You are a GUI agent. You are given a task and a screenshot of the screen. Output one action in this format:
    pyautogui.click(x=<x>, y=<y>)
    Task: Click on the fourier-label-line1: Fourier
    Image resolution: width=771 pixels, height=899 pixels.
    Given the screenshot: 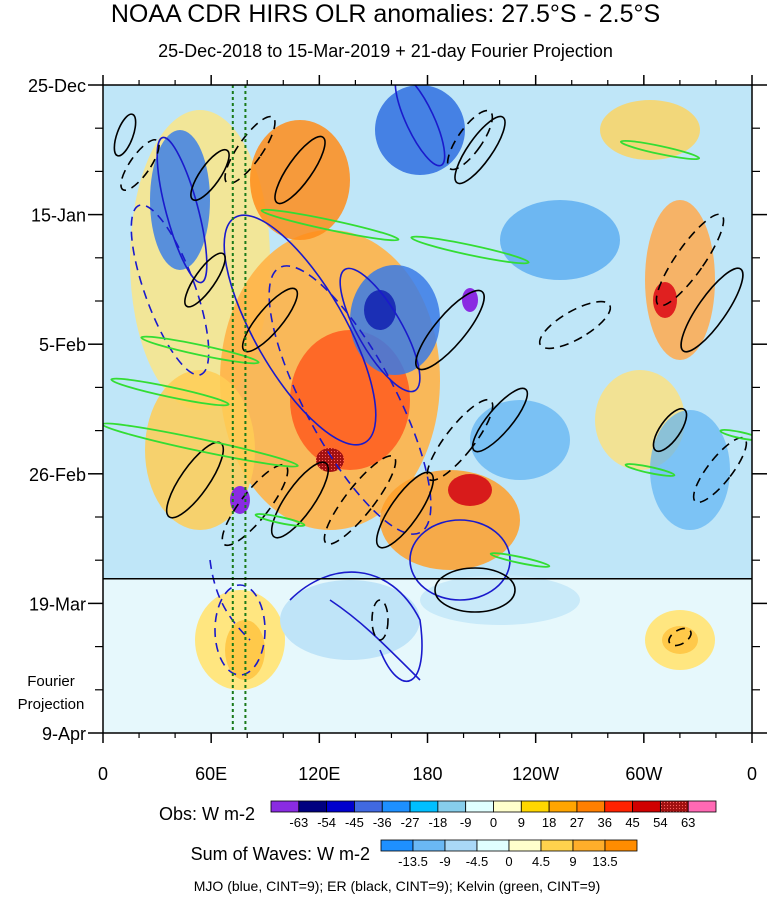 What is the action you would take?
    pyautogui.click(x=51, y=681)
    